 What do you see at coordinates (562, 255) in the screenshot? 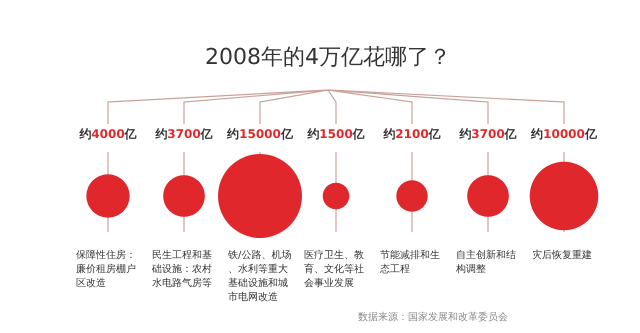
I see `category-label: 灾后恢复重建` at bounding box center [562, 255].